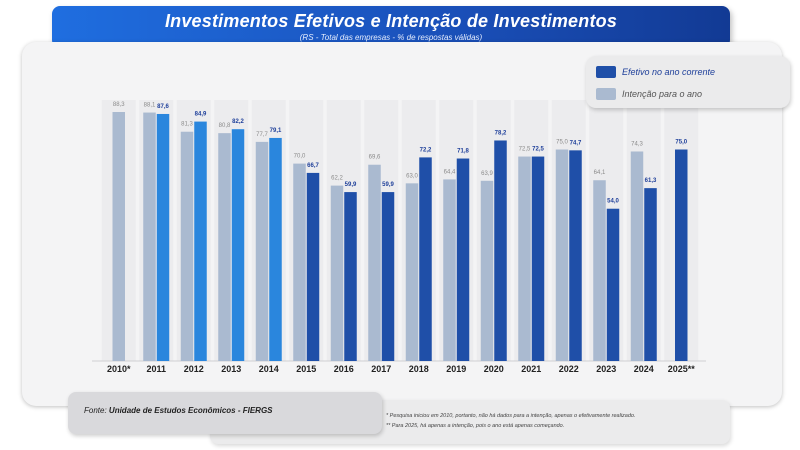  I want to click on data-label-intencao: 70,0, so click(300, 157).